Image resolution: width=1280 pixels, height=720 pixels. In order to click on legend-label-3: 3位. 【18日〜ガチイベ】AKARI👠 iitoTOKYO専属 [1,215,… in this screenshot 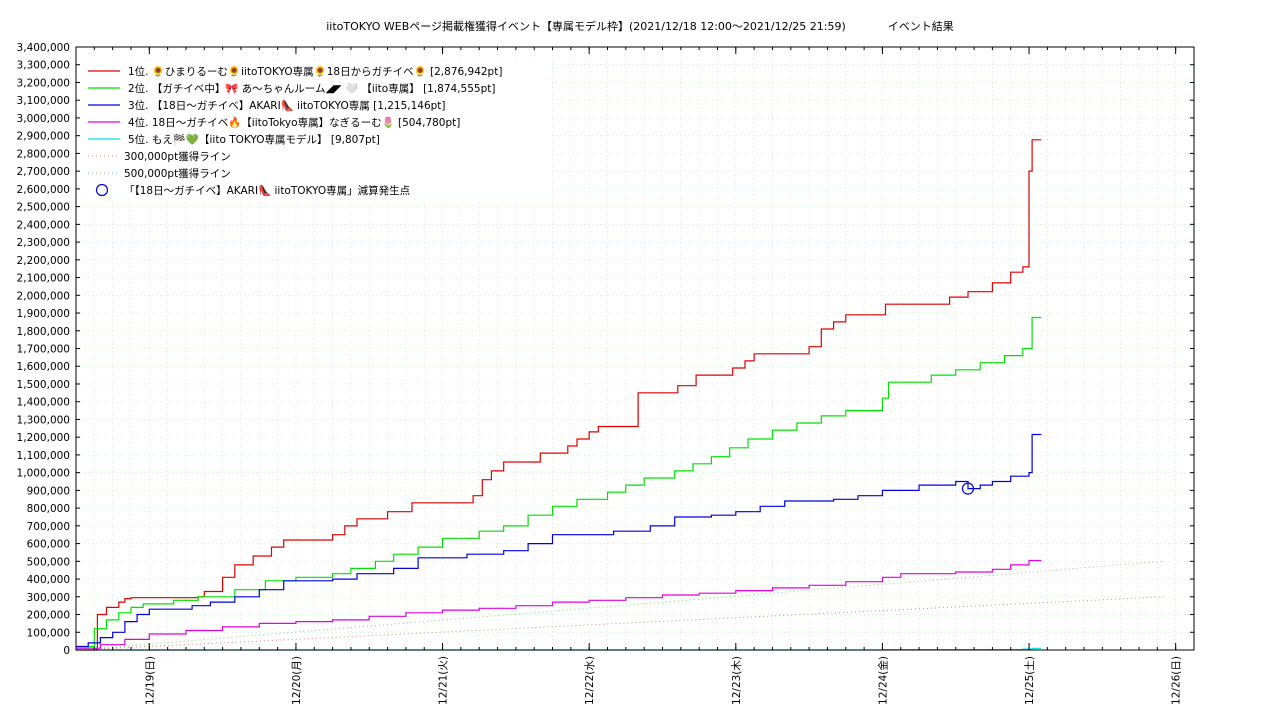, I will do `click(287, 105)`.